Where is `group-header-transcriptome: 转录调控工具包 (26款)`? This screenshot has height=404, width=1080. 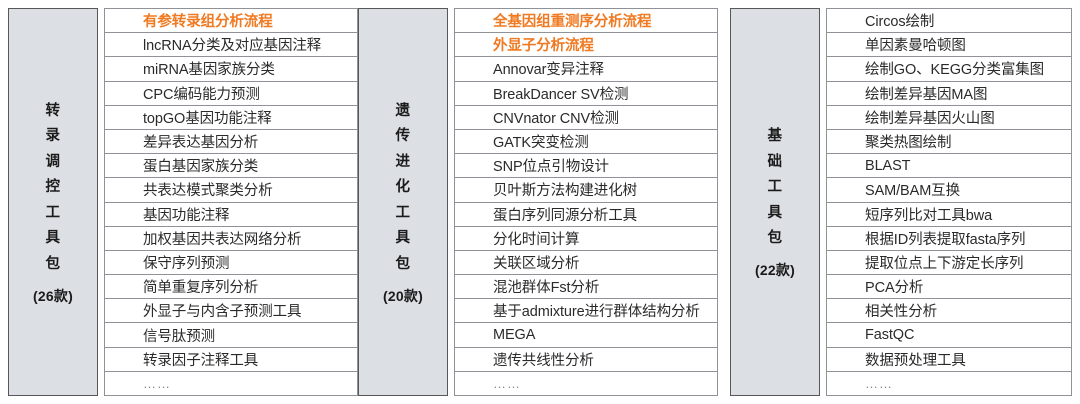
group-header-transcriptome: 转录调控工具包 (26款) is located at coordinates (53, 202).